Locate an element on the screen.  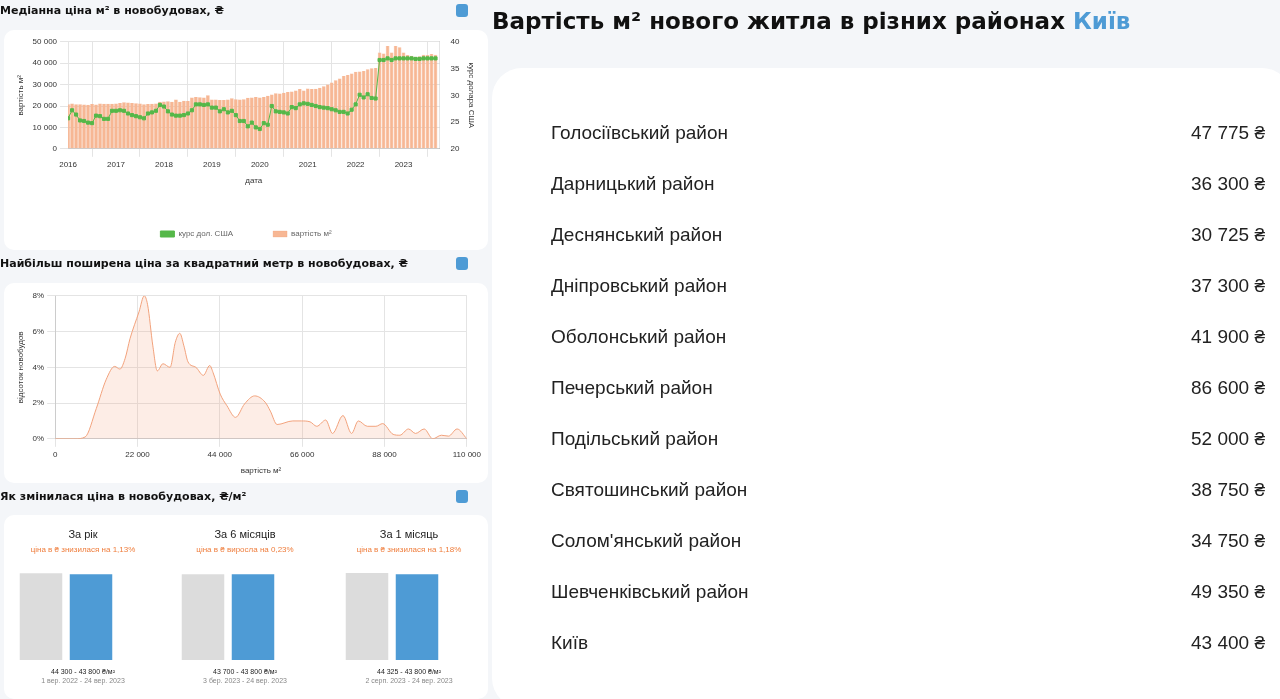
y2-tick-label: 35 is located at coordinates (455, 68).